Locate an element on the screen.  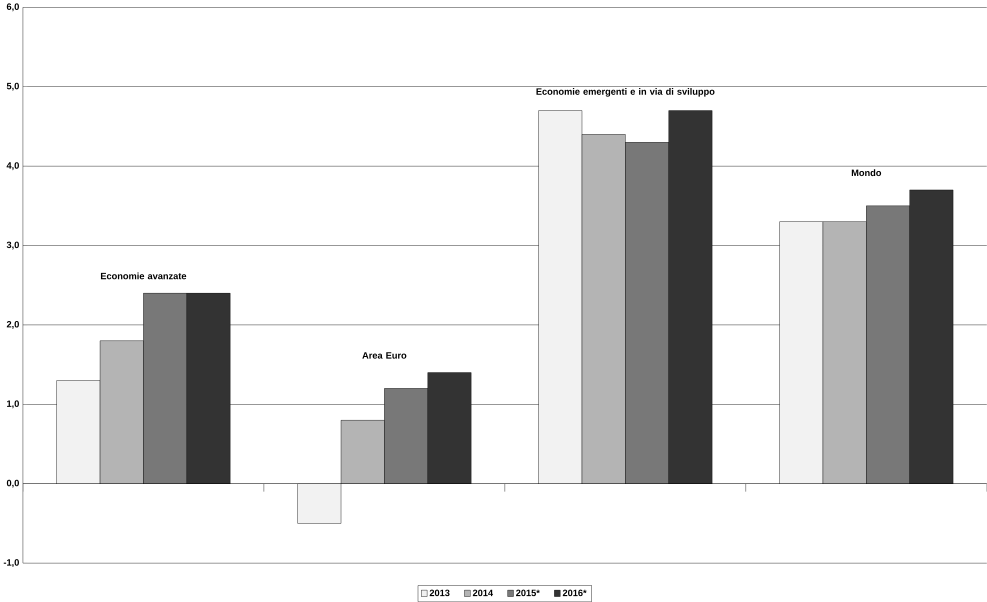
y-tick-label: 1,0 is located at coordinates (13, 404).